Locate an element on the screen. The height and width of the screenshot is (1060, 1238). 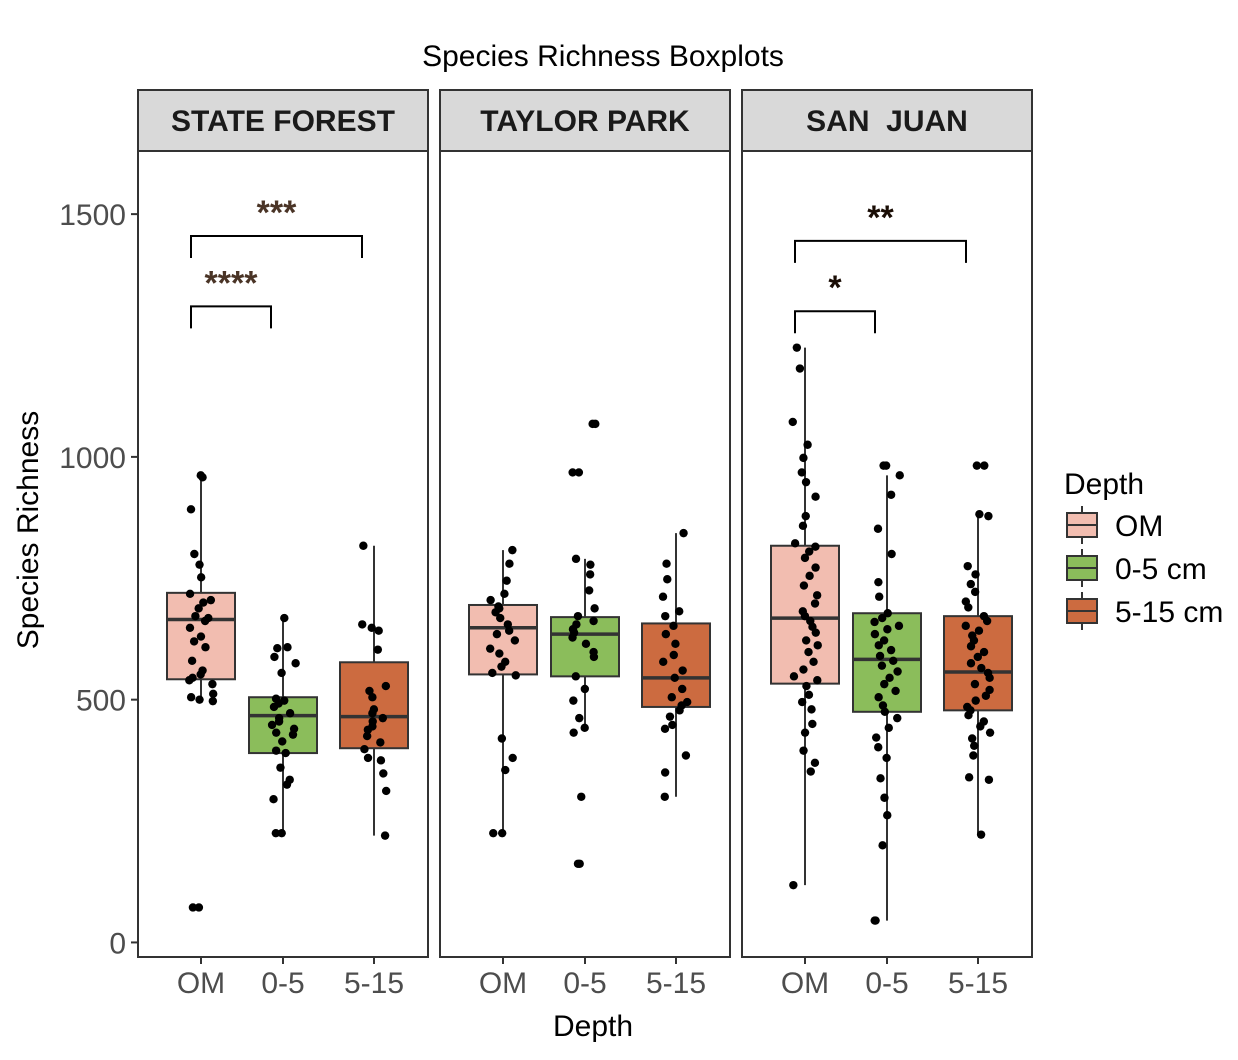
comparison-bracket is located at coordinates (880, 251).